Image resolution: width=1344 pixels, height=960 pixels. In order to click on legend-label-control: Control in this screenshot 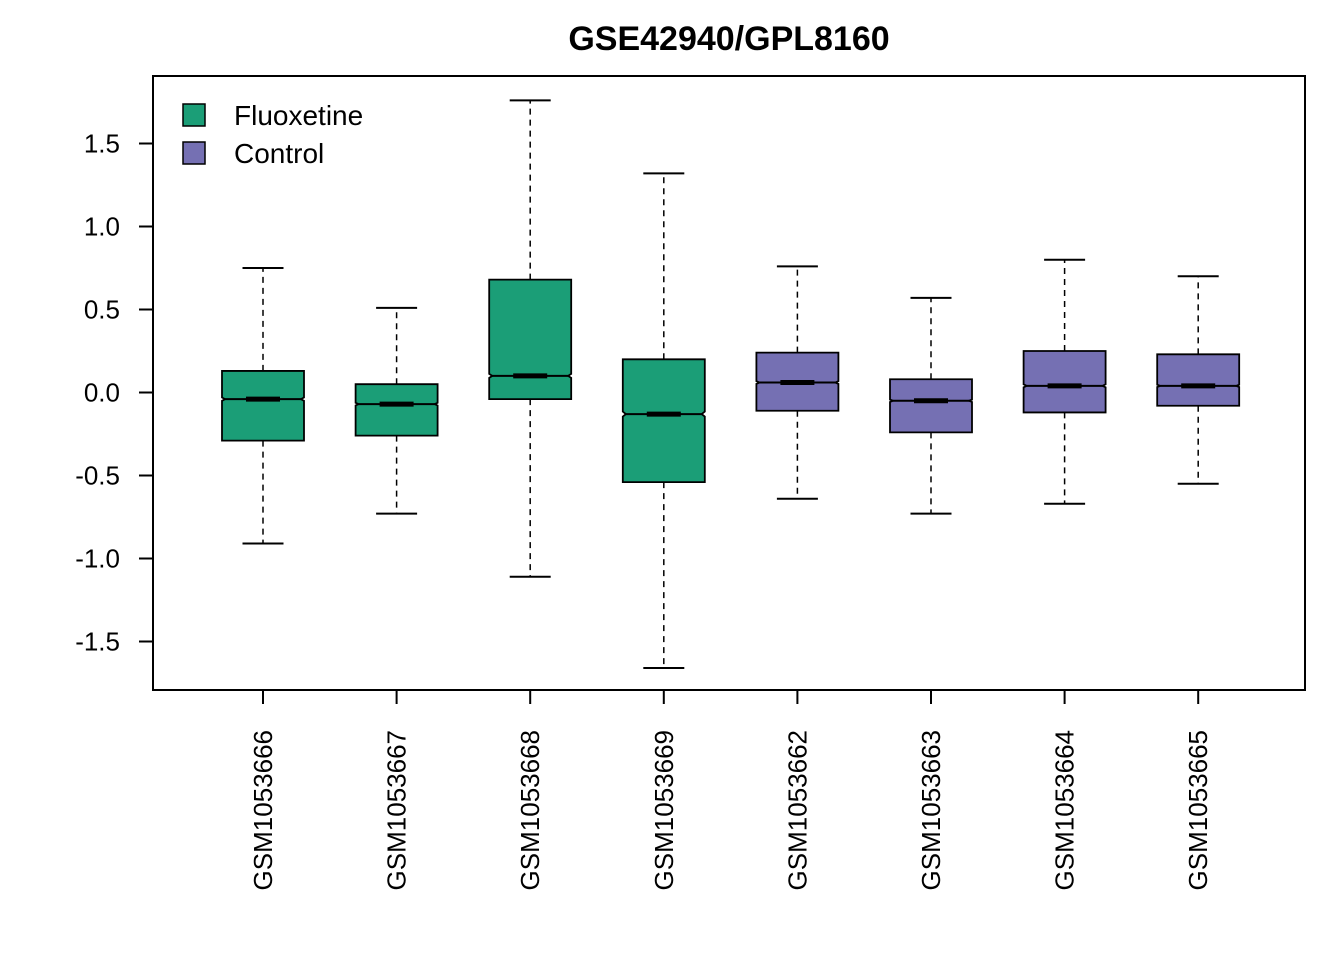, I will do `click(279, 153)`.